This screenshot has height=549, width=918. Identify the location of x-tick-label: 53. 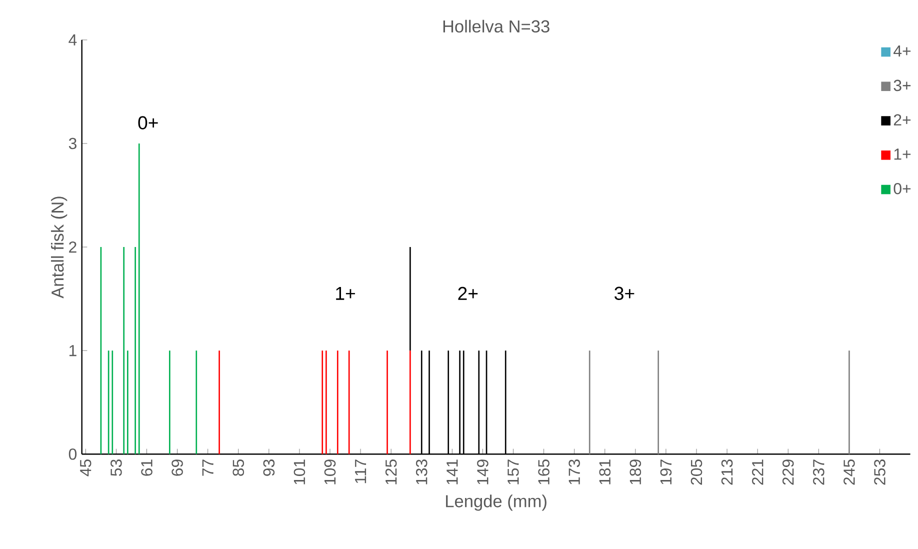
(116, 468).